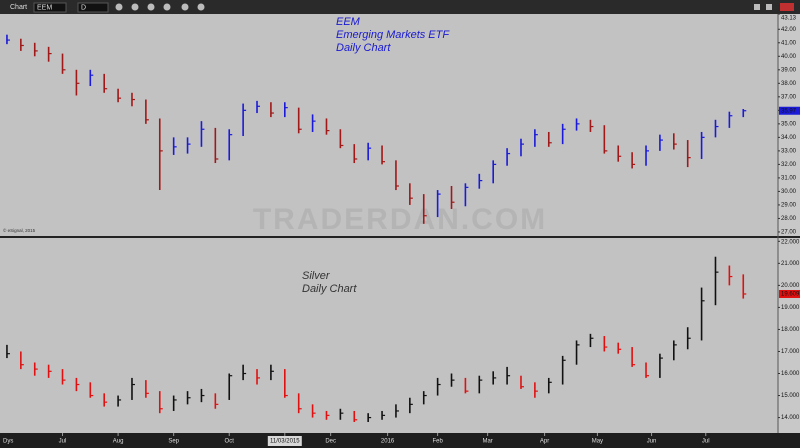 This screenshot has width=800, height=448. I want to click on x-axis-unit: Dys, so click(8, 442).